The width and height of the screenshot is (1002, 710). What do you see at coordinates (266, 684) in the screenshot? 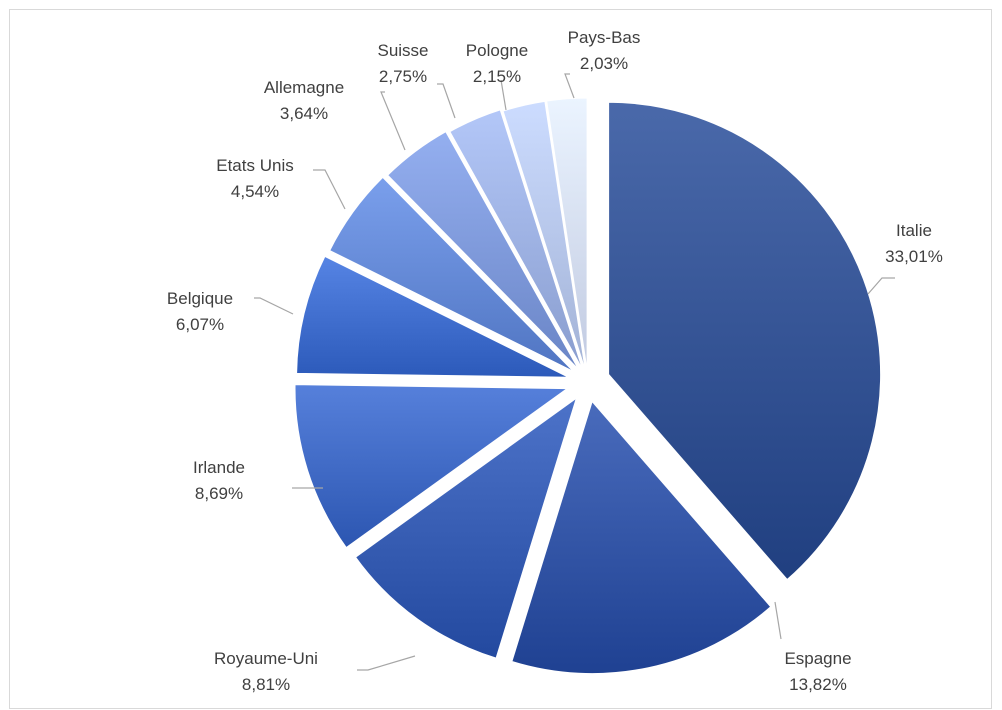
I see `percentage-value: 8,81%` at bounding box center [266, 684].